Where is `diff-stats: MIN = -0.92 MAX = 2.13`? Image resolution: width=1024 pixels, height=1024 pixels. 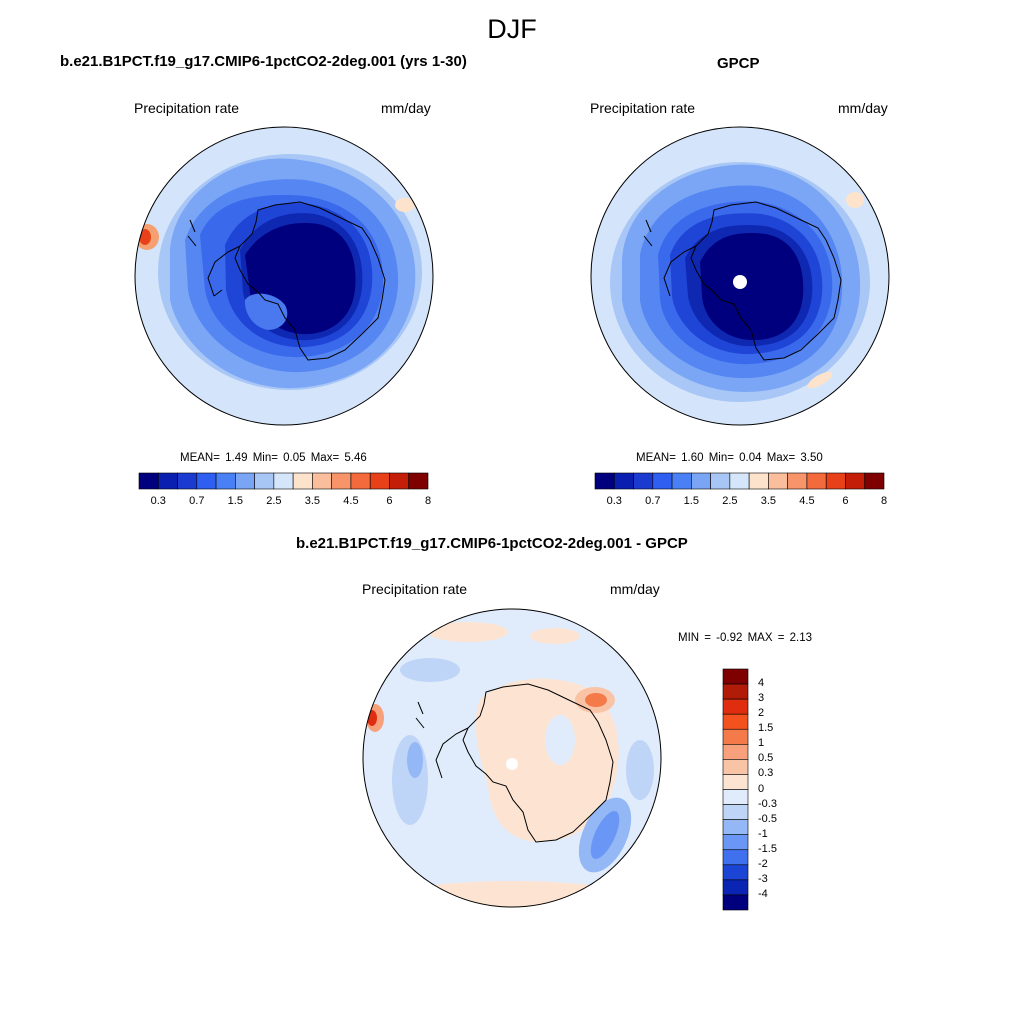 diff-stats: MIN = -0.92 MAX = 2.13 is located at coordinates (745, 638).